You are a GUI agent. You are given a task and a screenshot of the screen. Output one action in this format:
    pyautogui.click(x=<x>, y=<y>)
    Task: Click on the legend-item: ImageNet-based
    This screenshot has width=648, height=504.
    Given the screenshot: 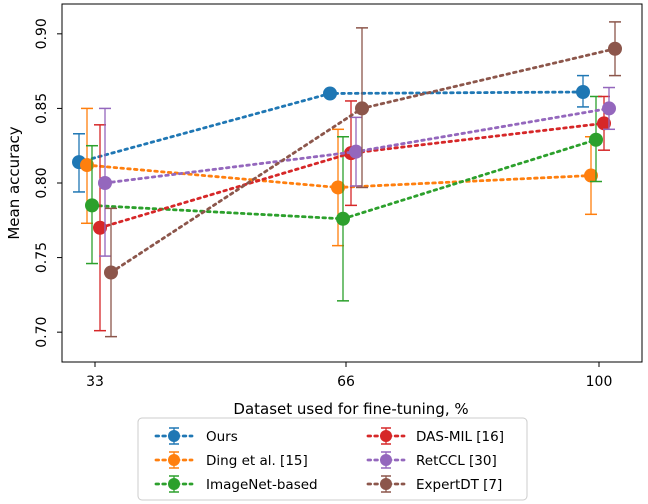 What is the action you would take?
    pyautogui.click(x=236, y=484)
    